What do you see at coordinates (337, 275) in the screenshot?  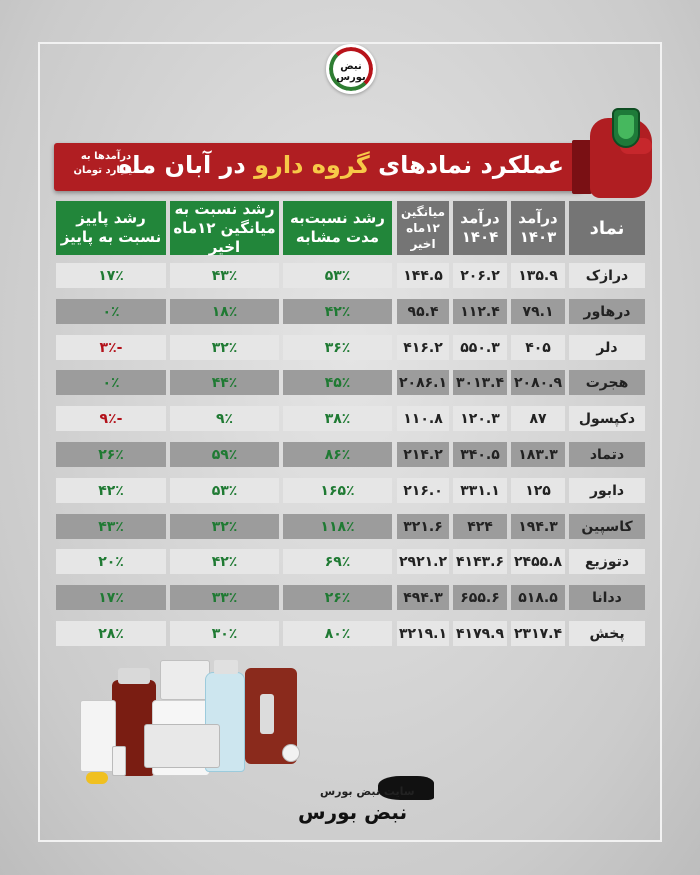 I see `cell-growth-yoy: ۵۳٪` at bounding box center [337, 275].